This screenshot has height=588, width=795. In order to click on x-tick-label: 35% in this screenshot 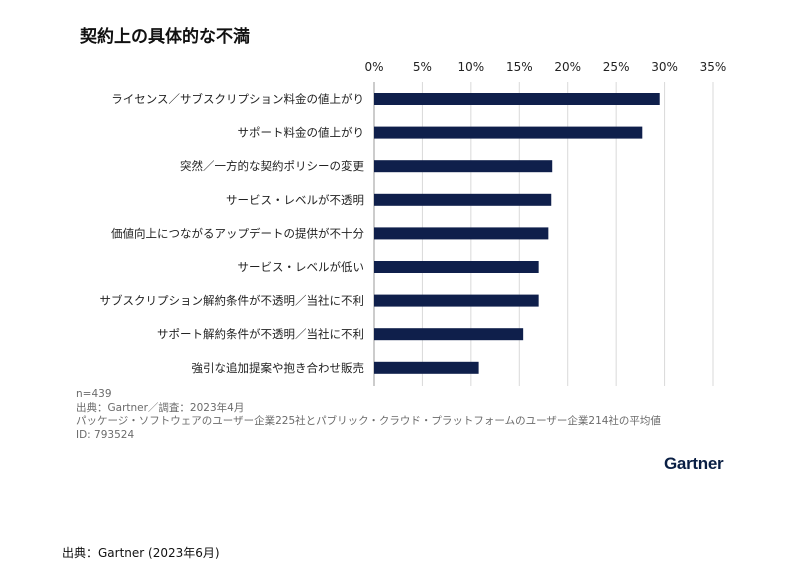, I will do `click(713, 67)`.